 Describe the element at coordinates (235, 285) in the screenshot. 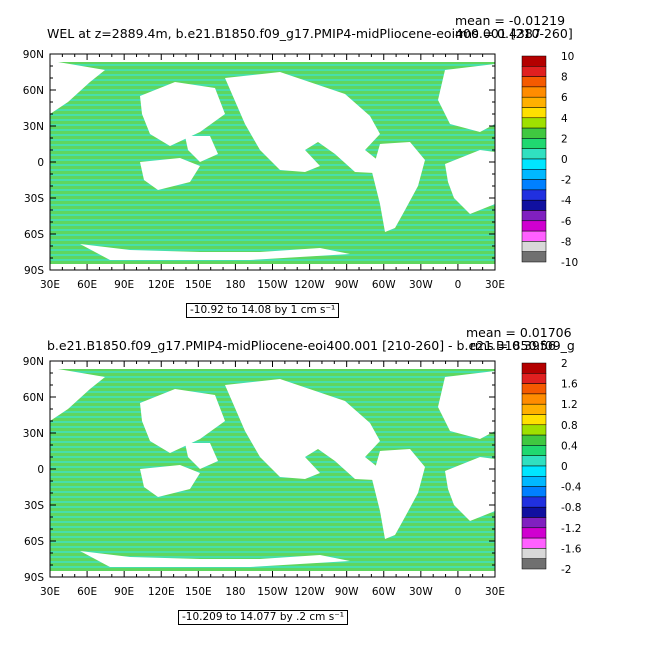

I see `lon-tick-label: 180` at that location.